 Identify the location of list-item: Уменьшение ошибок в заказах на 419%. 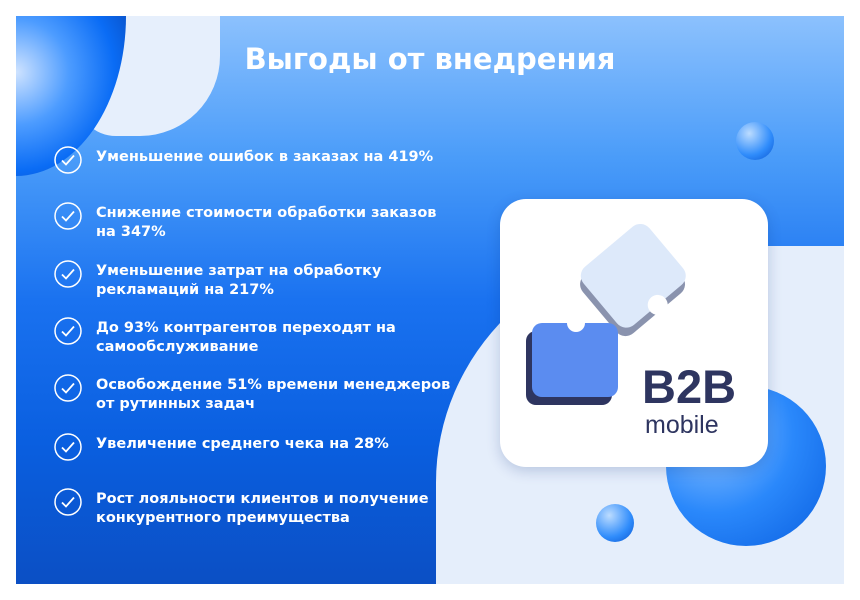
(255, 160).